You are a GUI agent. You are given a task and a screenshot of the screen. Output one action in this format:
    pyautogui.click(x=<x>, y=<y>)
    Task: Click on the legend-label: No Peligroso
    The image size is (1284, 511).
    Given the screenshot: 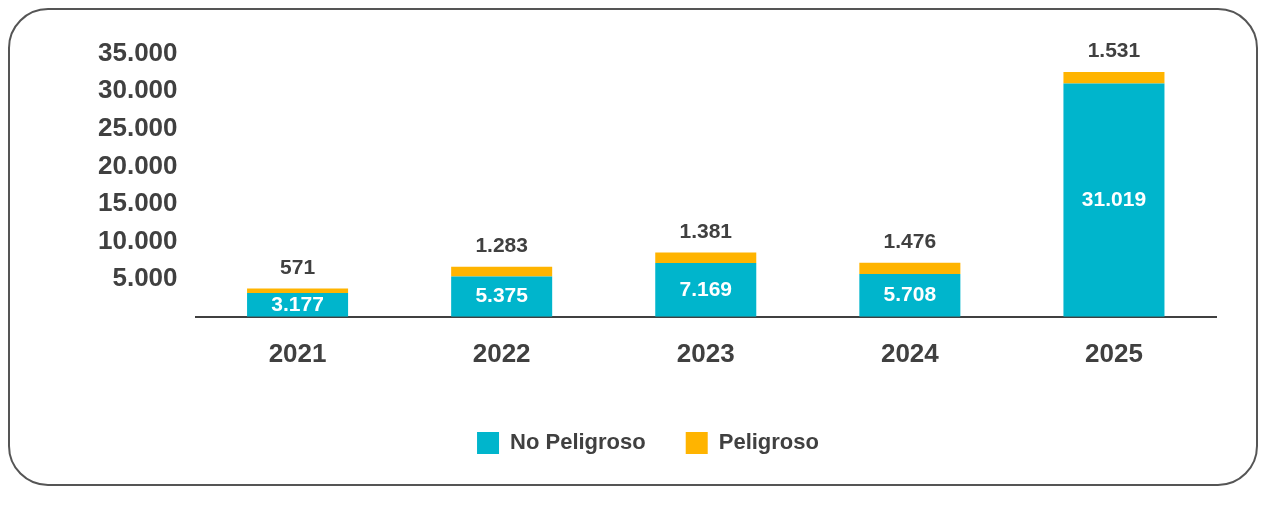 What is the action you would take?
    pyautogui.click(x=578, y=442)
    